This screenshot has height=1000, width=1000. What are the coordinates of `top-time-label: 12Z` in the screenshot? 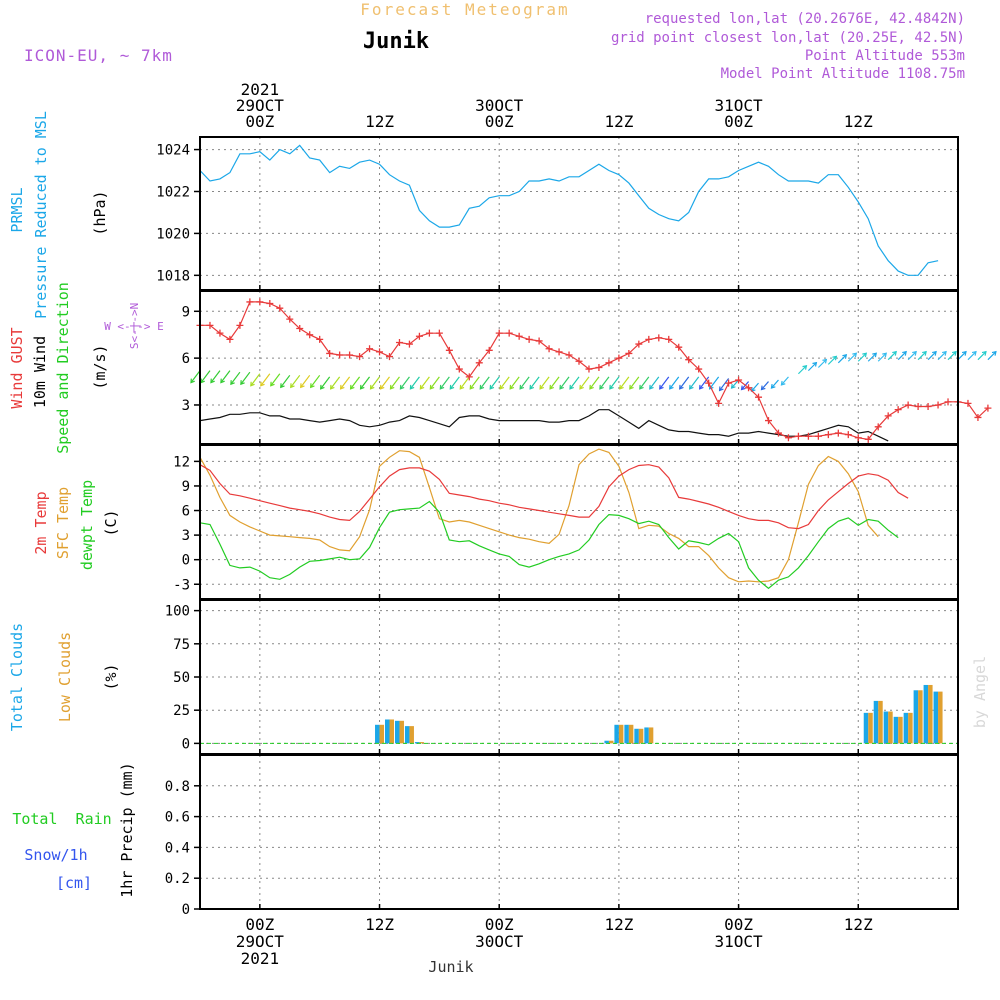 It's located at (379, 121).